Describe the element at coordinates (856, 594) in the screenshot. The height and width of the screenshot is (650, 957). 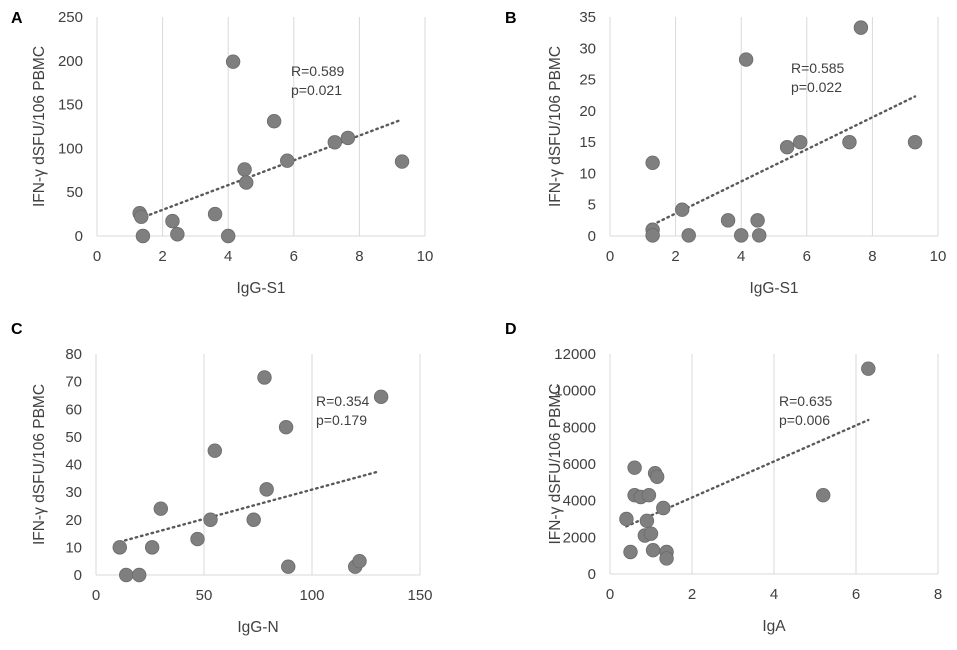
I see `x-tick-label-d-3: 6` at that location.